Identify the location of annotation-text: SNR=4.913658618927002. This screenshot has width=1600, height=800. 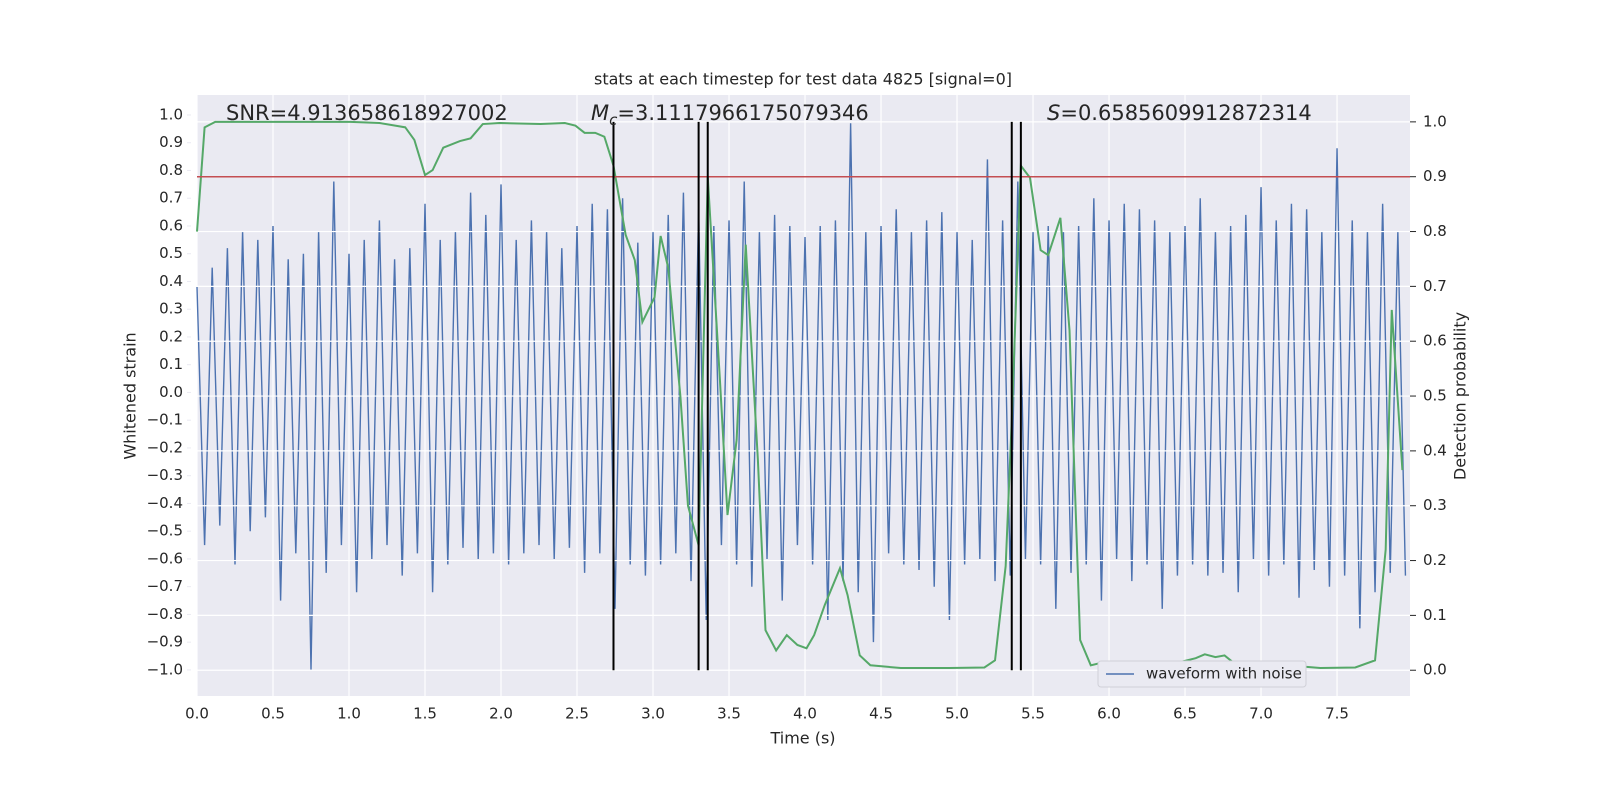
(367, 113).